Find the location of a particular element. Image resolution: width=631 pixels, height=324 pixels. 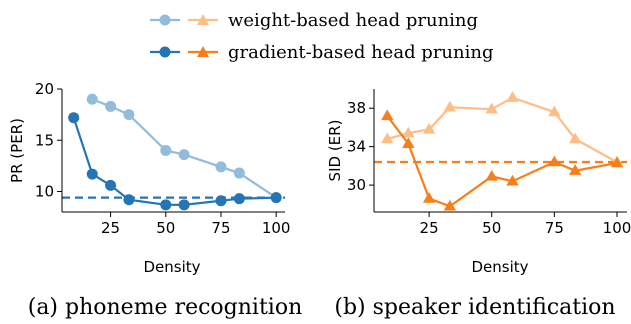

panel-b-x-tick-label: 75 is located at coordinates (554, 228).